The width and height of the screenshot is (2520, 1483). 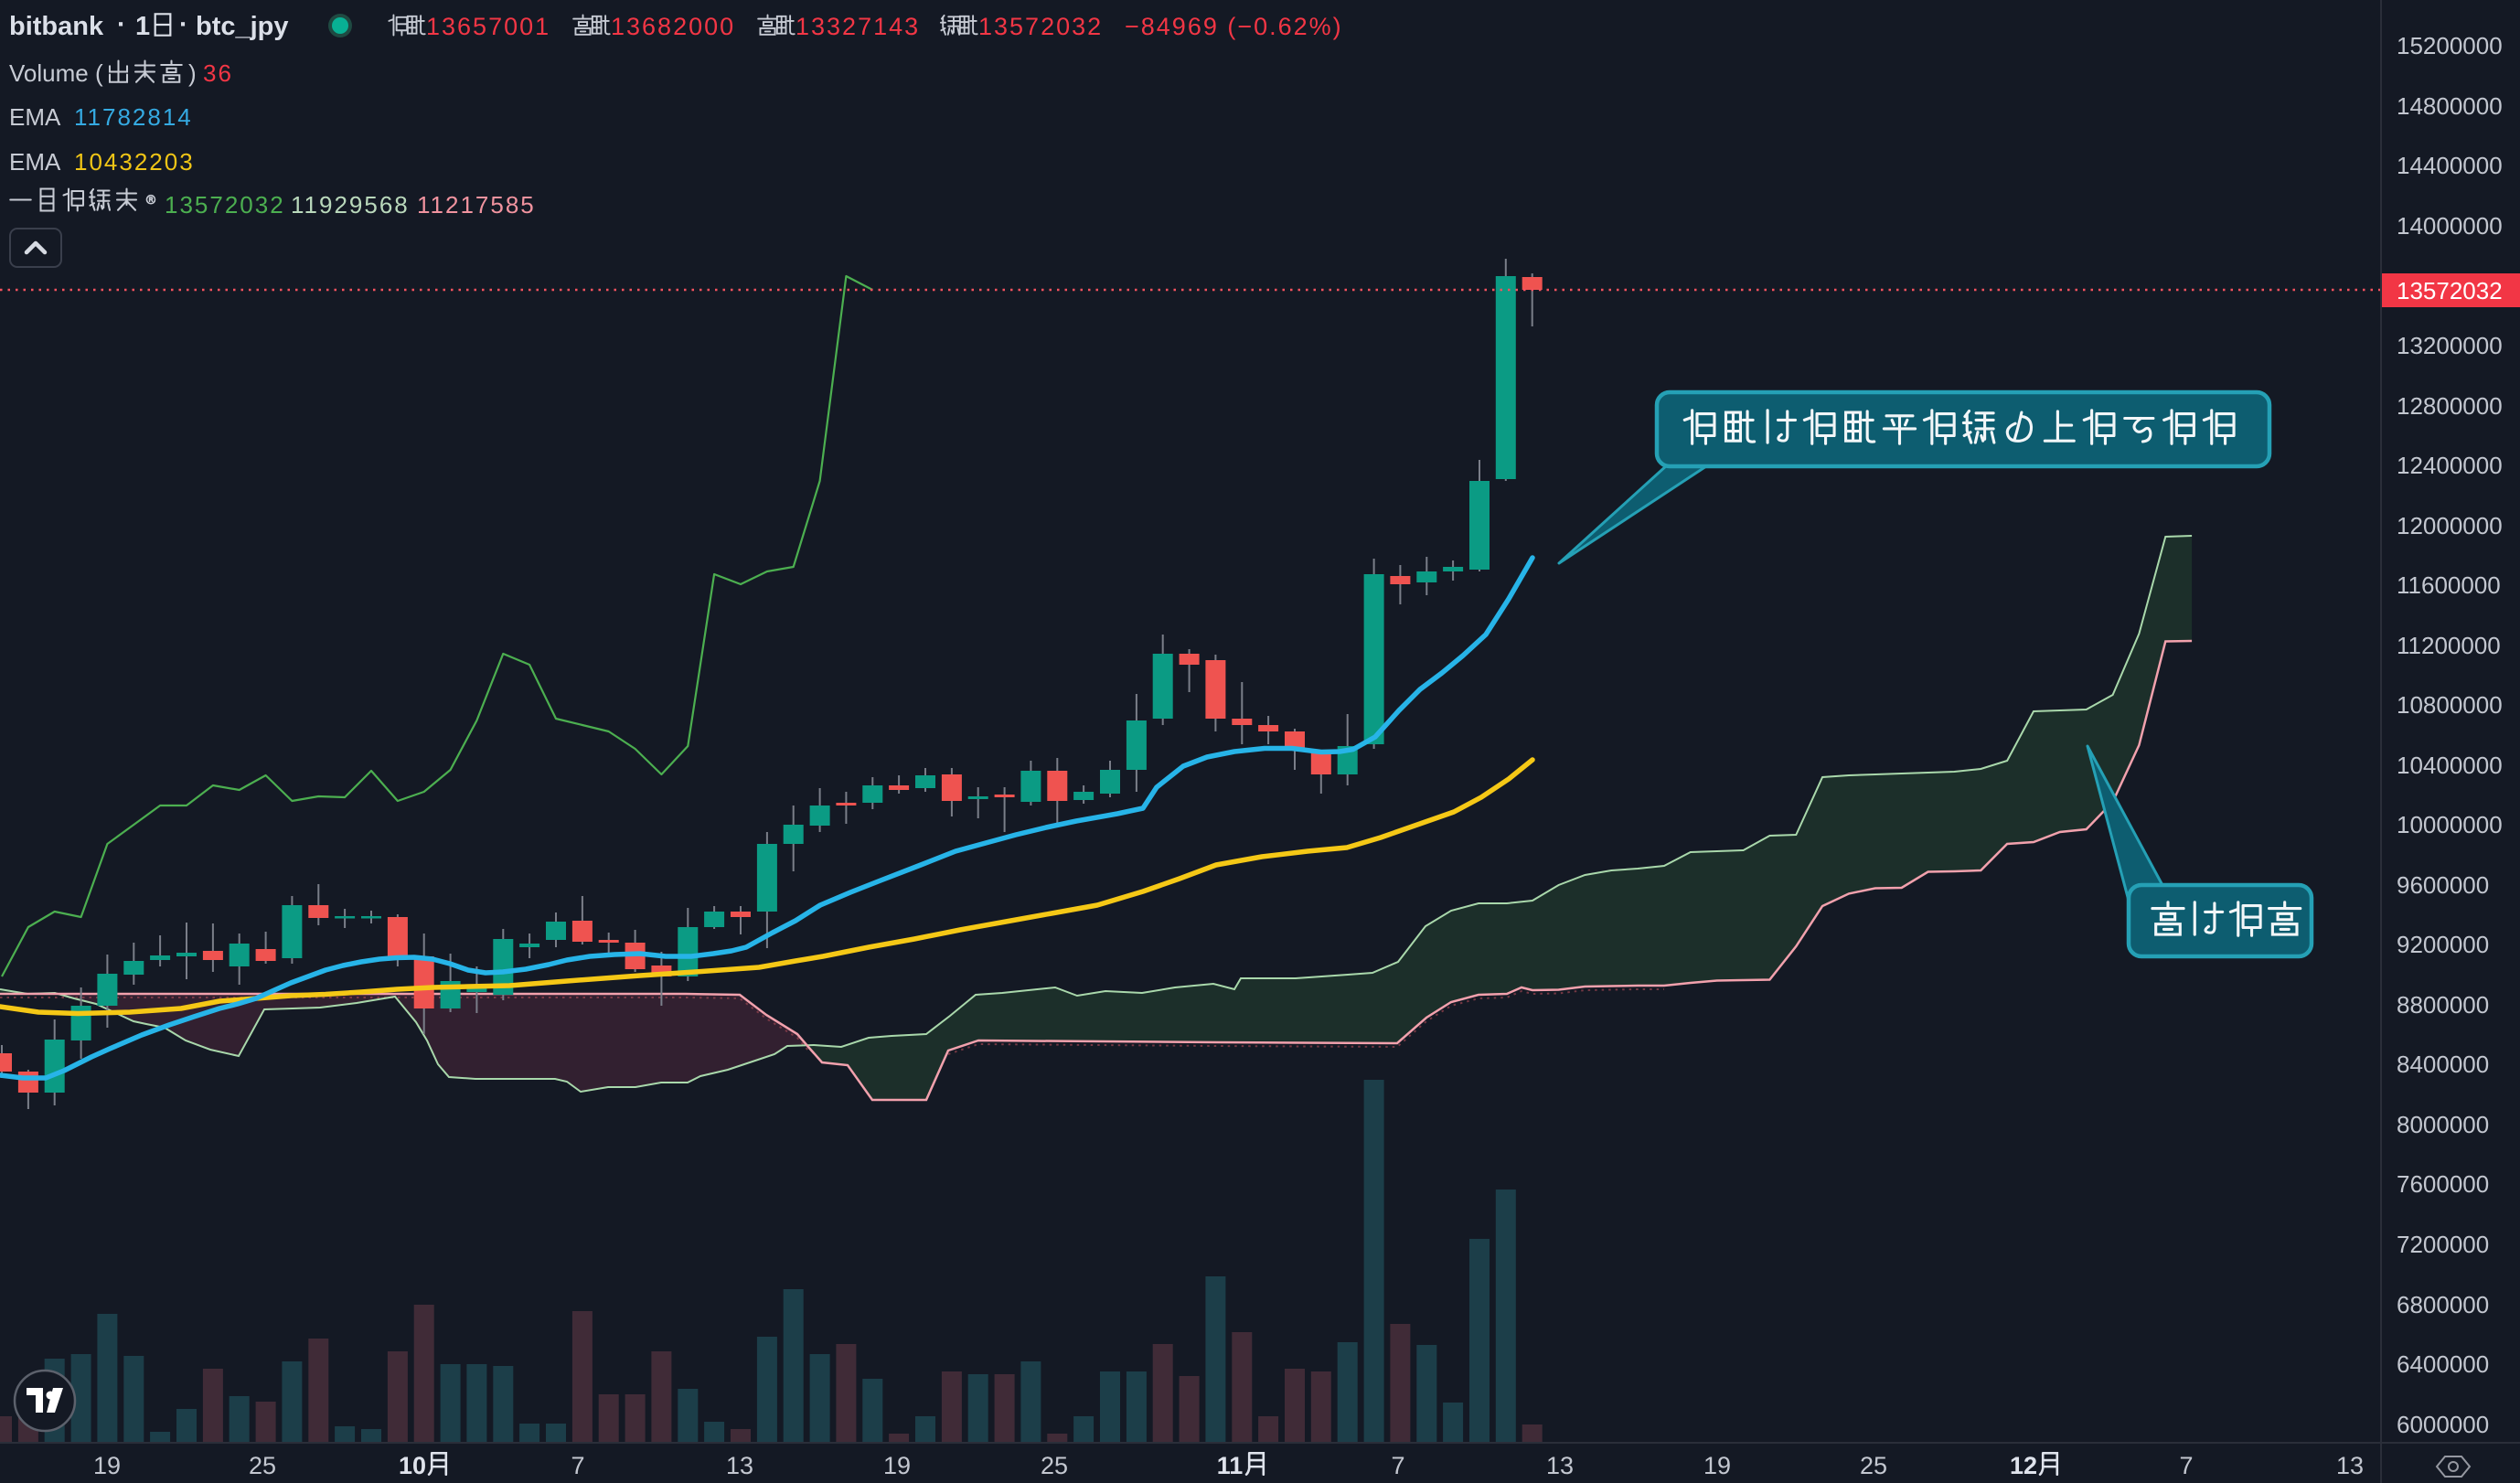 I want to click on svg-text: 10400000, so click(x=2450, y=765).